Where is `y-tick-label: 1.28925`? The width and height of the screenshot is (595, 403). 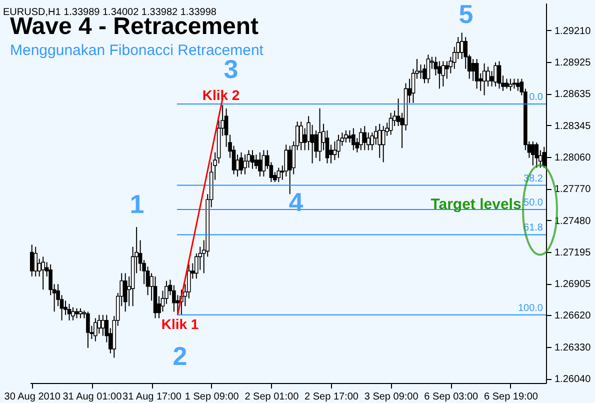 y-tick-label: 1.28925 is located at coordinates (573, 62).